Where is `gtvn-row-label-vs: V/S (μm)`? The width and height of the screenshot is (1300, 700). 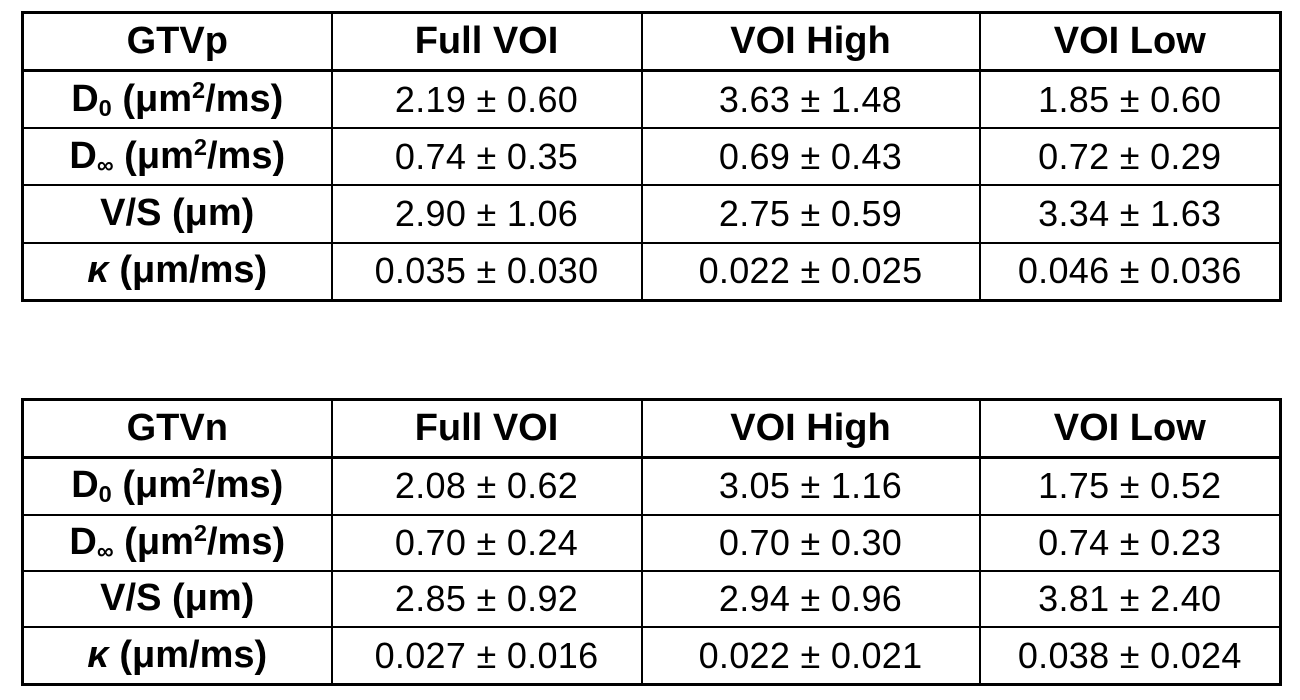 gtvn-row-label-vs: V/S (μm) is located at coordinates (177, 599).